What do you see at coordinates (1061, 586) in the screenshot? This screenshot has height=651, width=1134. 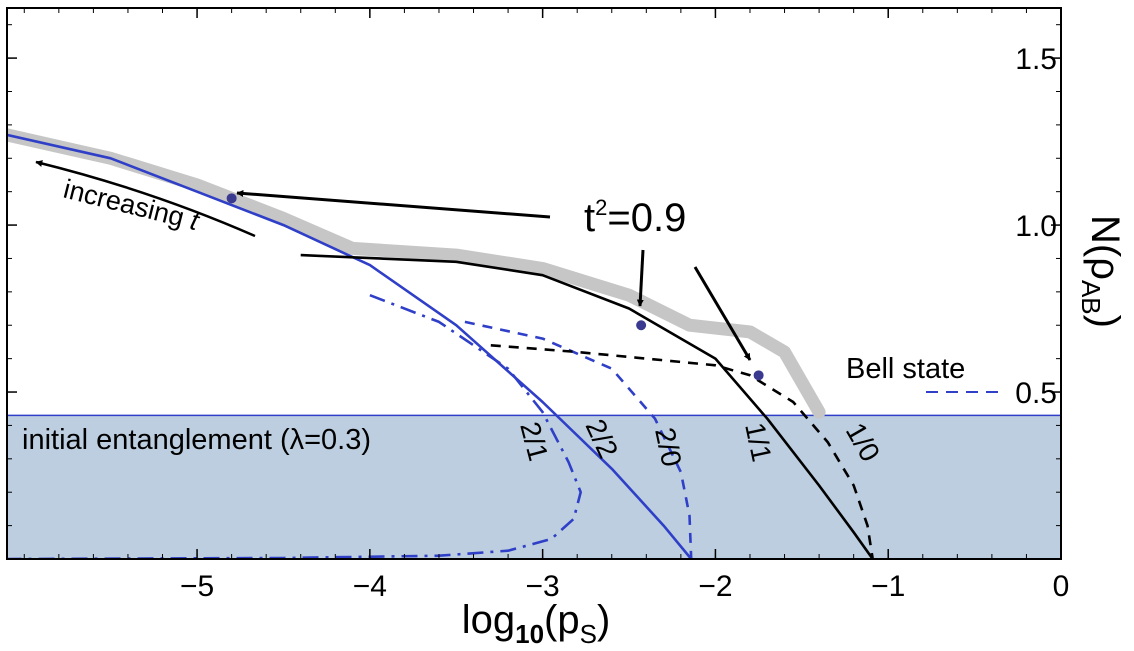 I see `x-tick-label: 0` at bounding box center [1061, 586].